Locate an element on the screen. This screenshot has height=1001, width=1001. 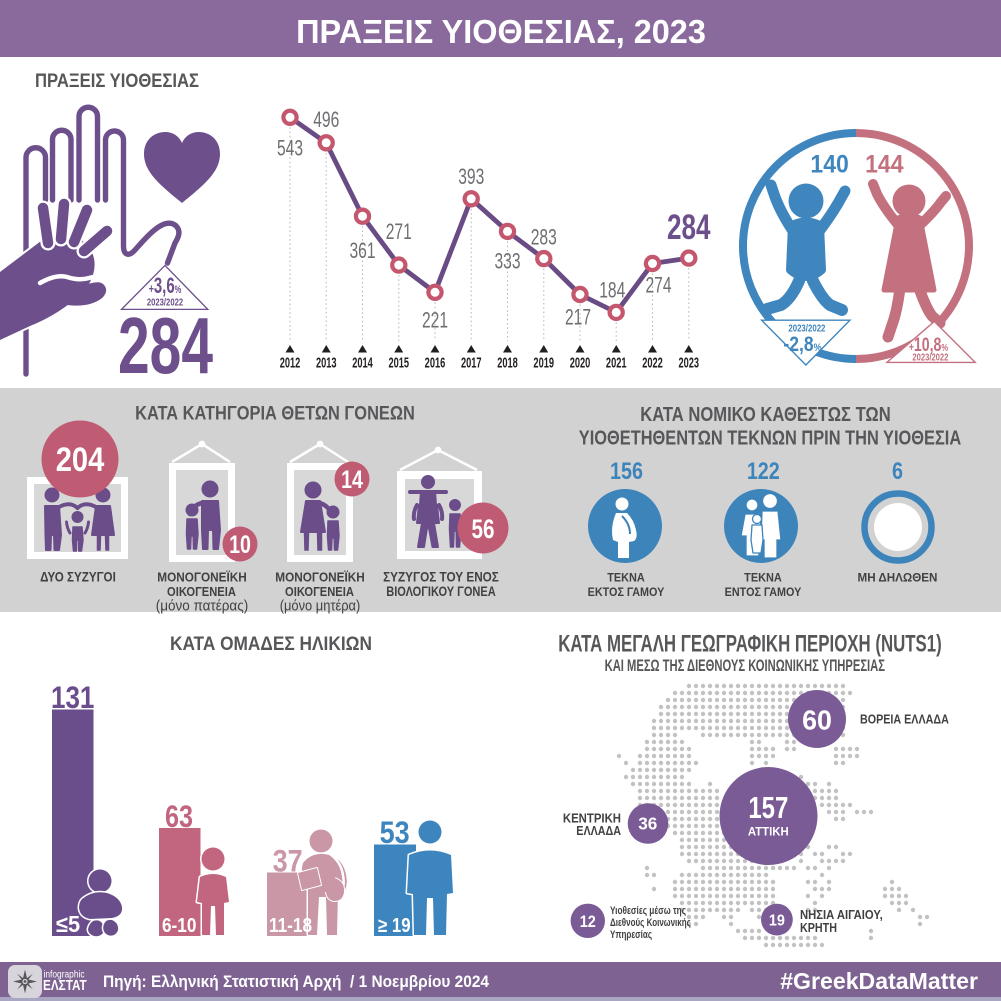
svg-text: 543 is located at coordinates (290, 149).